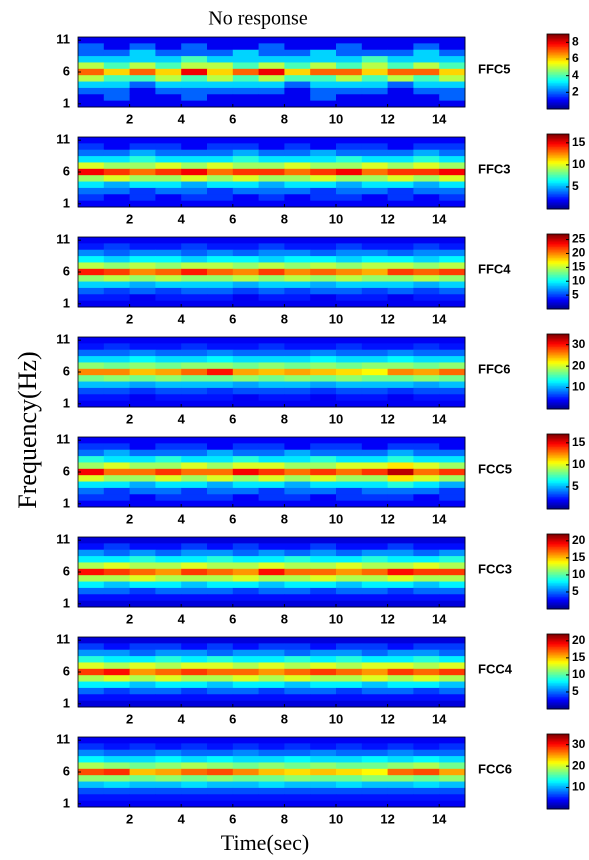 Image resolution: width=589 pixels, height=860 pixels. I want to click on channel-label: FCC4, so click(495, 668).